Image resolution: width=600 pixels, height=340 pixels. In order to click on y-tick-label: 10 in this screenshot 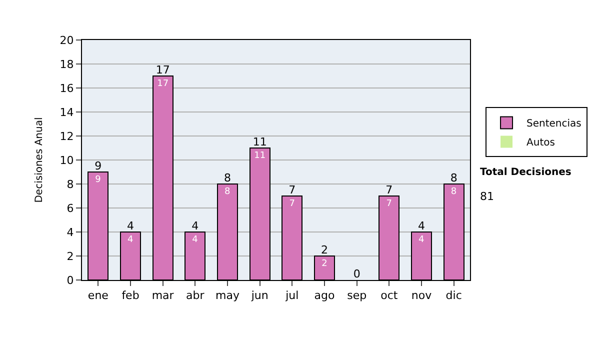, I will do `click(67, 160)`.